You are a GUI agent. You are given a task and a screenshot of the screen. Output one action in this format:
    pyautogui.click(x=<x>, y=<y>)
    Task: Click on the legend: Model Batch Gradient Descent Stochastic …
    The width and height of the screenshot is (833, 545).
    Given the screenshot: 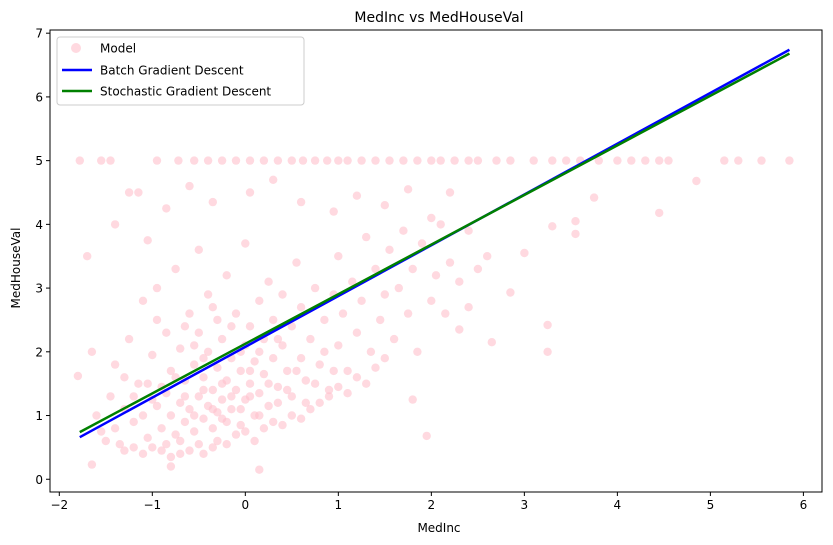 What is the action you would take?
    pyautogui.click(x=180, y=71)
    